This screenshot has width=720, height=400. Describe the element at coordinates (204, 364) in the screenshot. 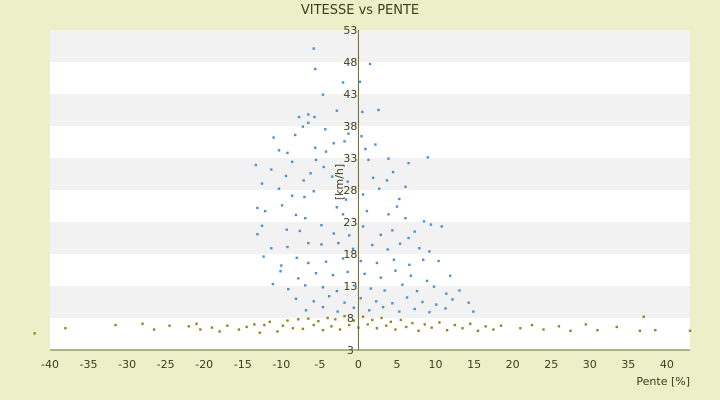

I see `x-tick-label: -20` at that location.